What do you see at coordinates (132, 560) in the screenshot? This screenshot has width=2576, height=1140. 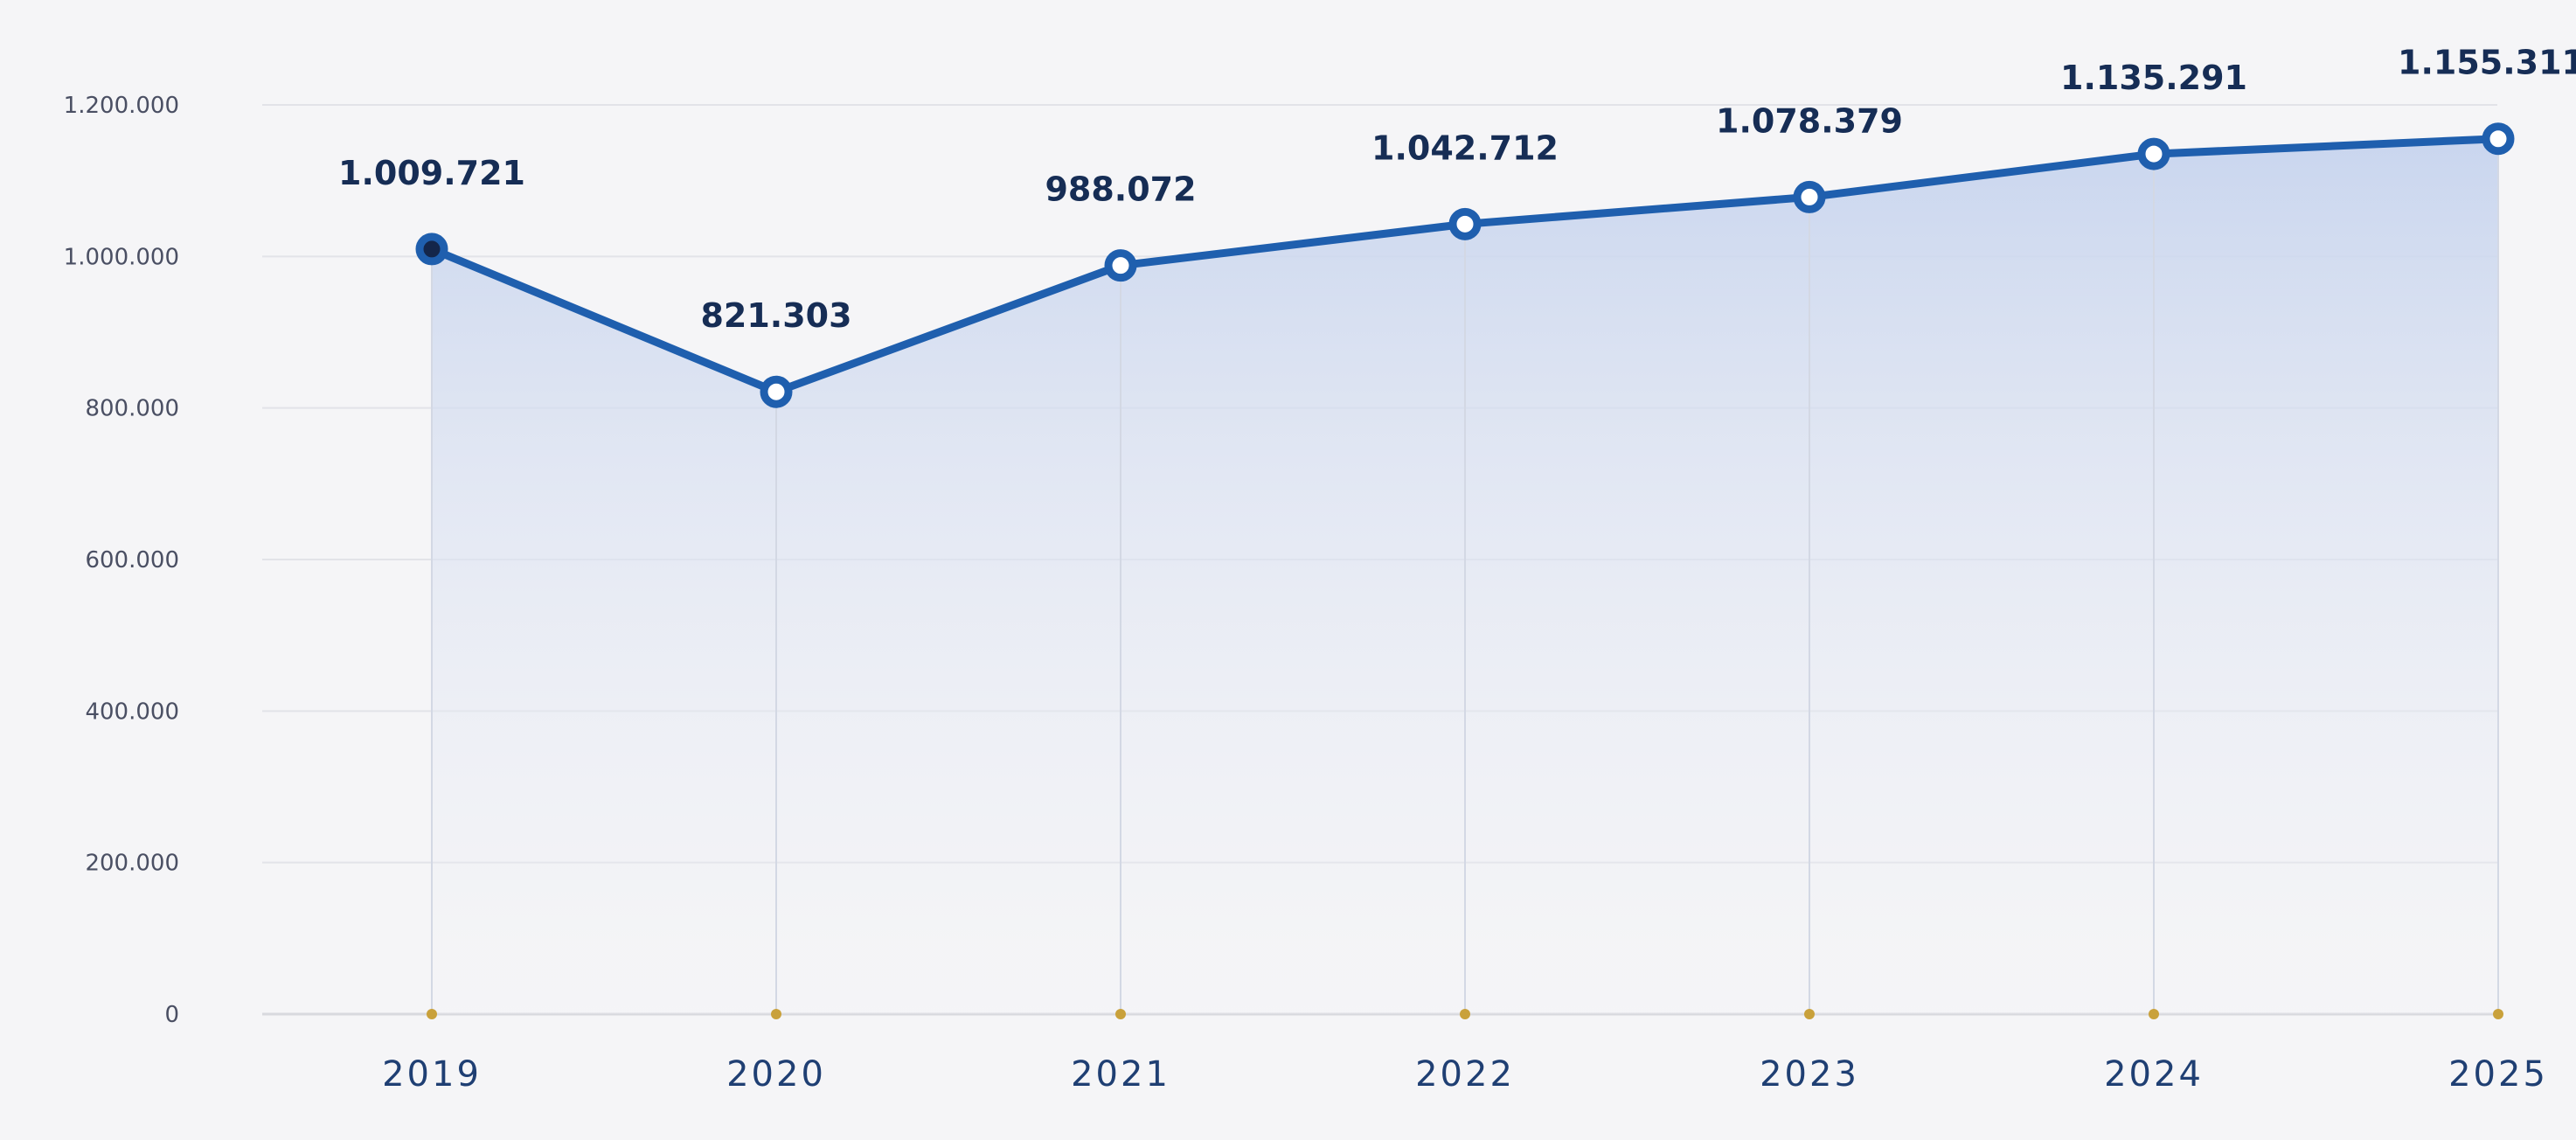 I see `y-tick-label: 600.000` at bounding box center [132, 560].